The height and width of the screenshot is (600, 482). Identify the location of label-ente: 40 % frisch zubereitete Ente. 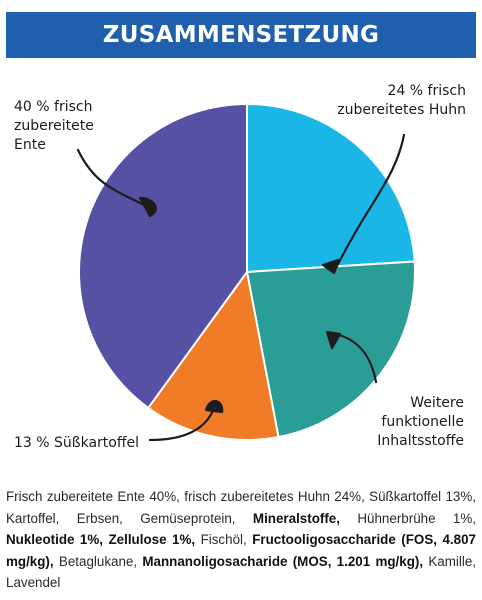
(54, 126).